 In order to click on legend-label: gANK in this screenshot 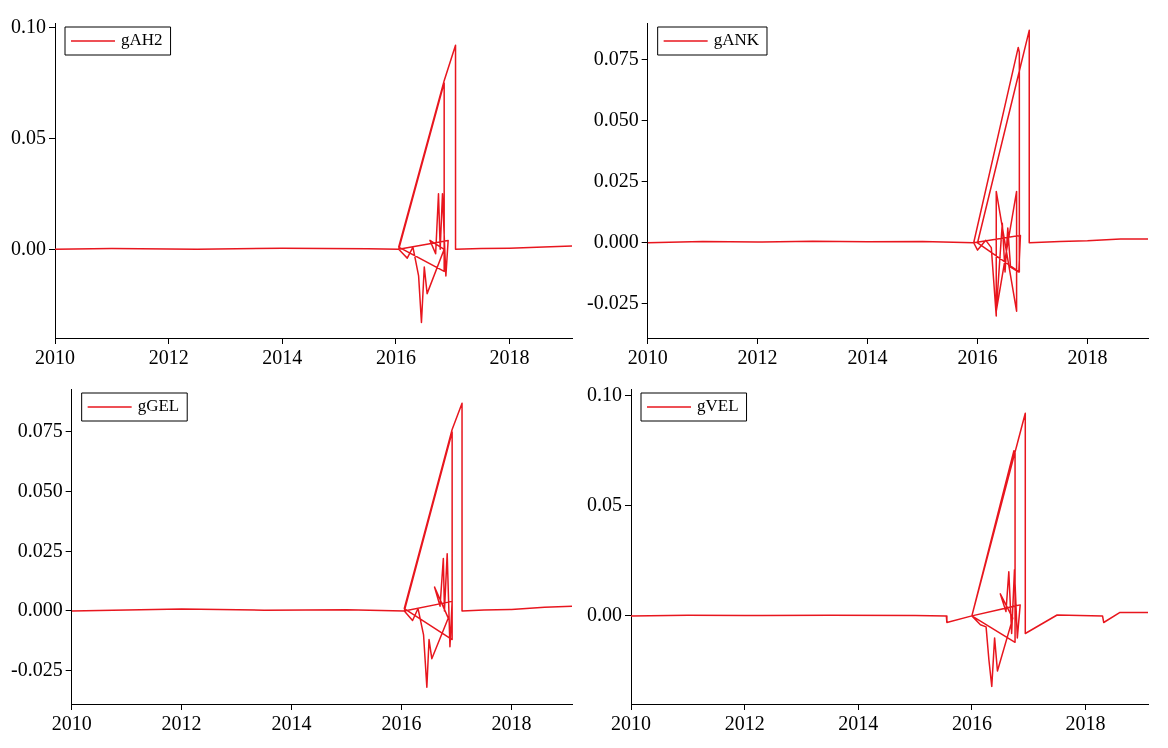, I will do `click(736, 40)`.